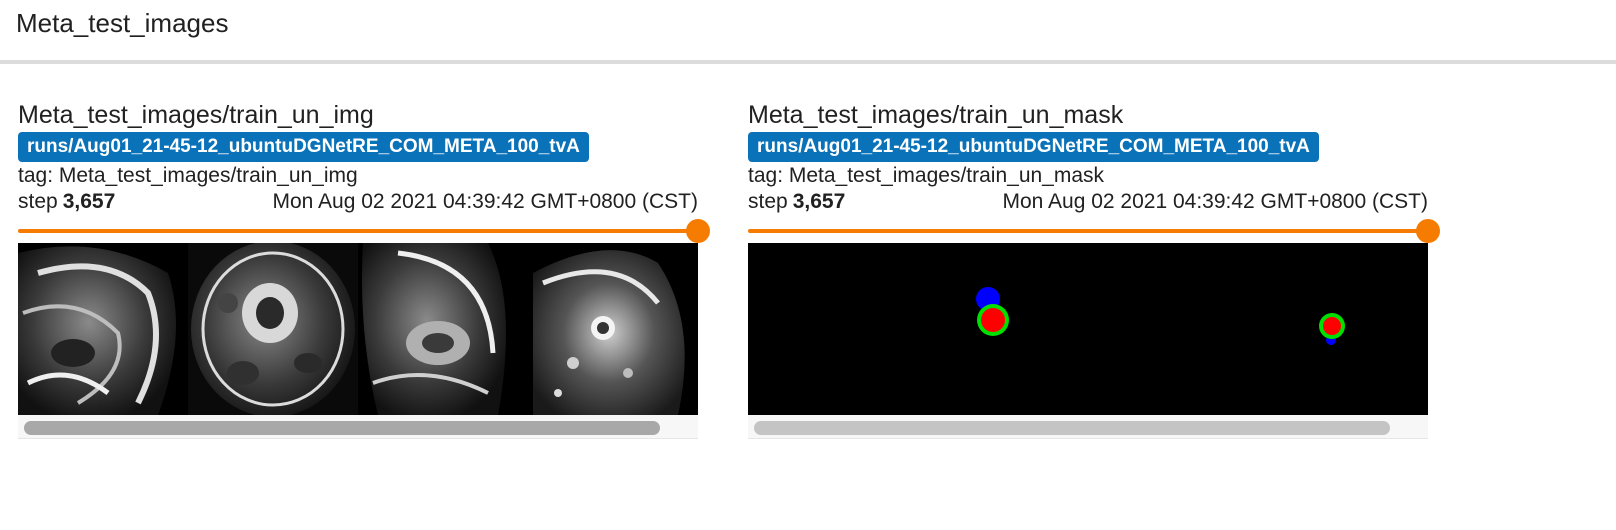 Image resolution: width=1616 pixels, height=530 pixels. Describe the element at coordinates (808, 32) in the screenshot. I see `section-header: Meta_test_images` at that location.